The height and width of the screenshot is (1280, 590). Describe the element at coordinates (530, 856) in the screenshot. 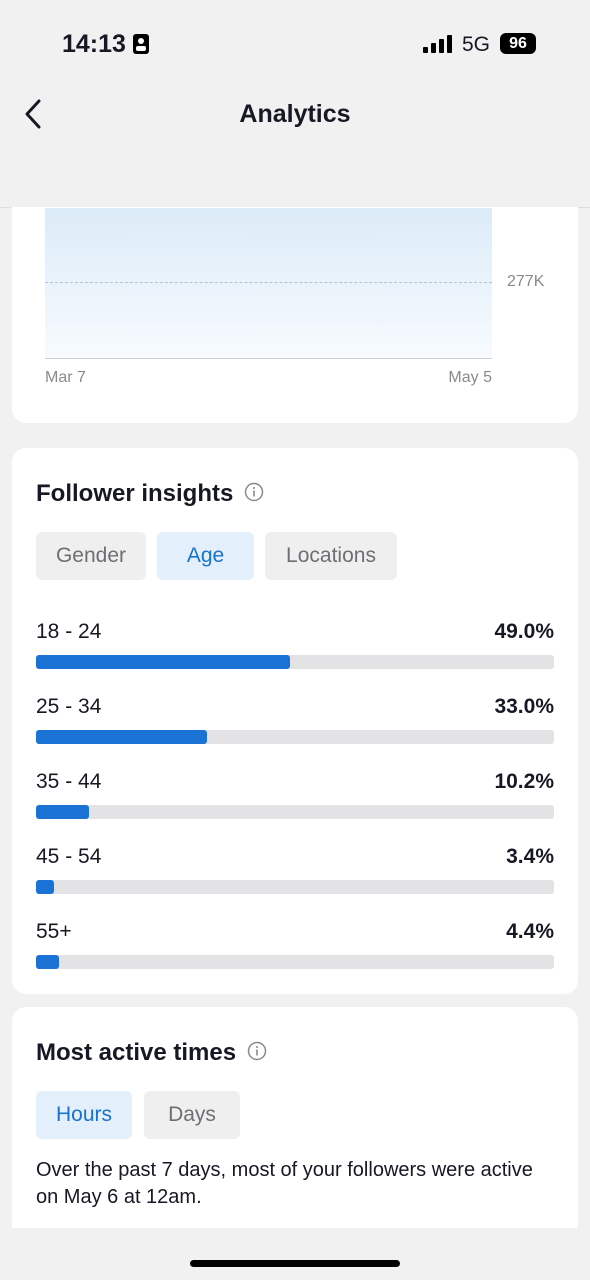

I see `age-percentage: 3.4%` at that location.